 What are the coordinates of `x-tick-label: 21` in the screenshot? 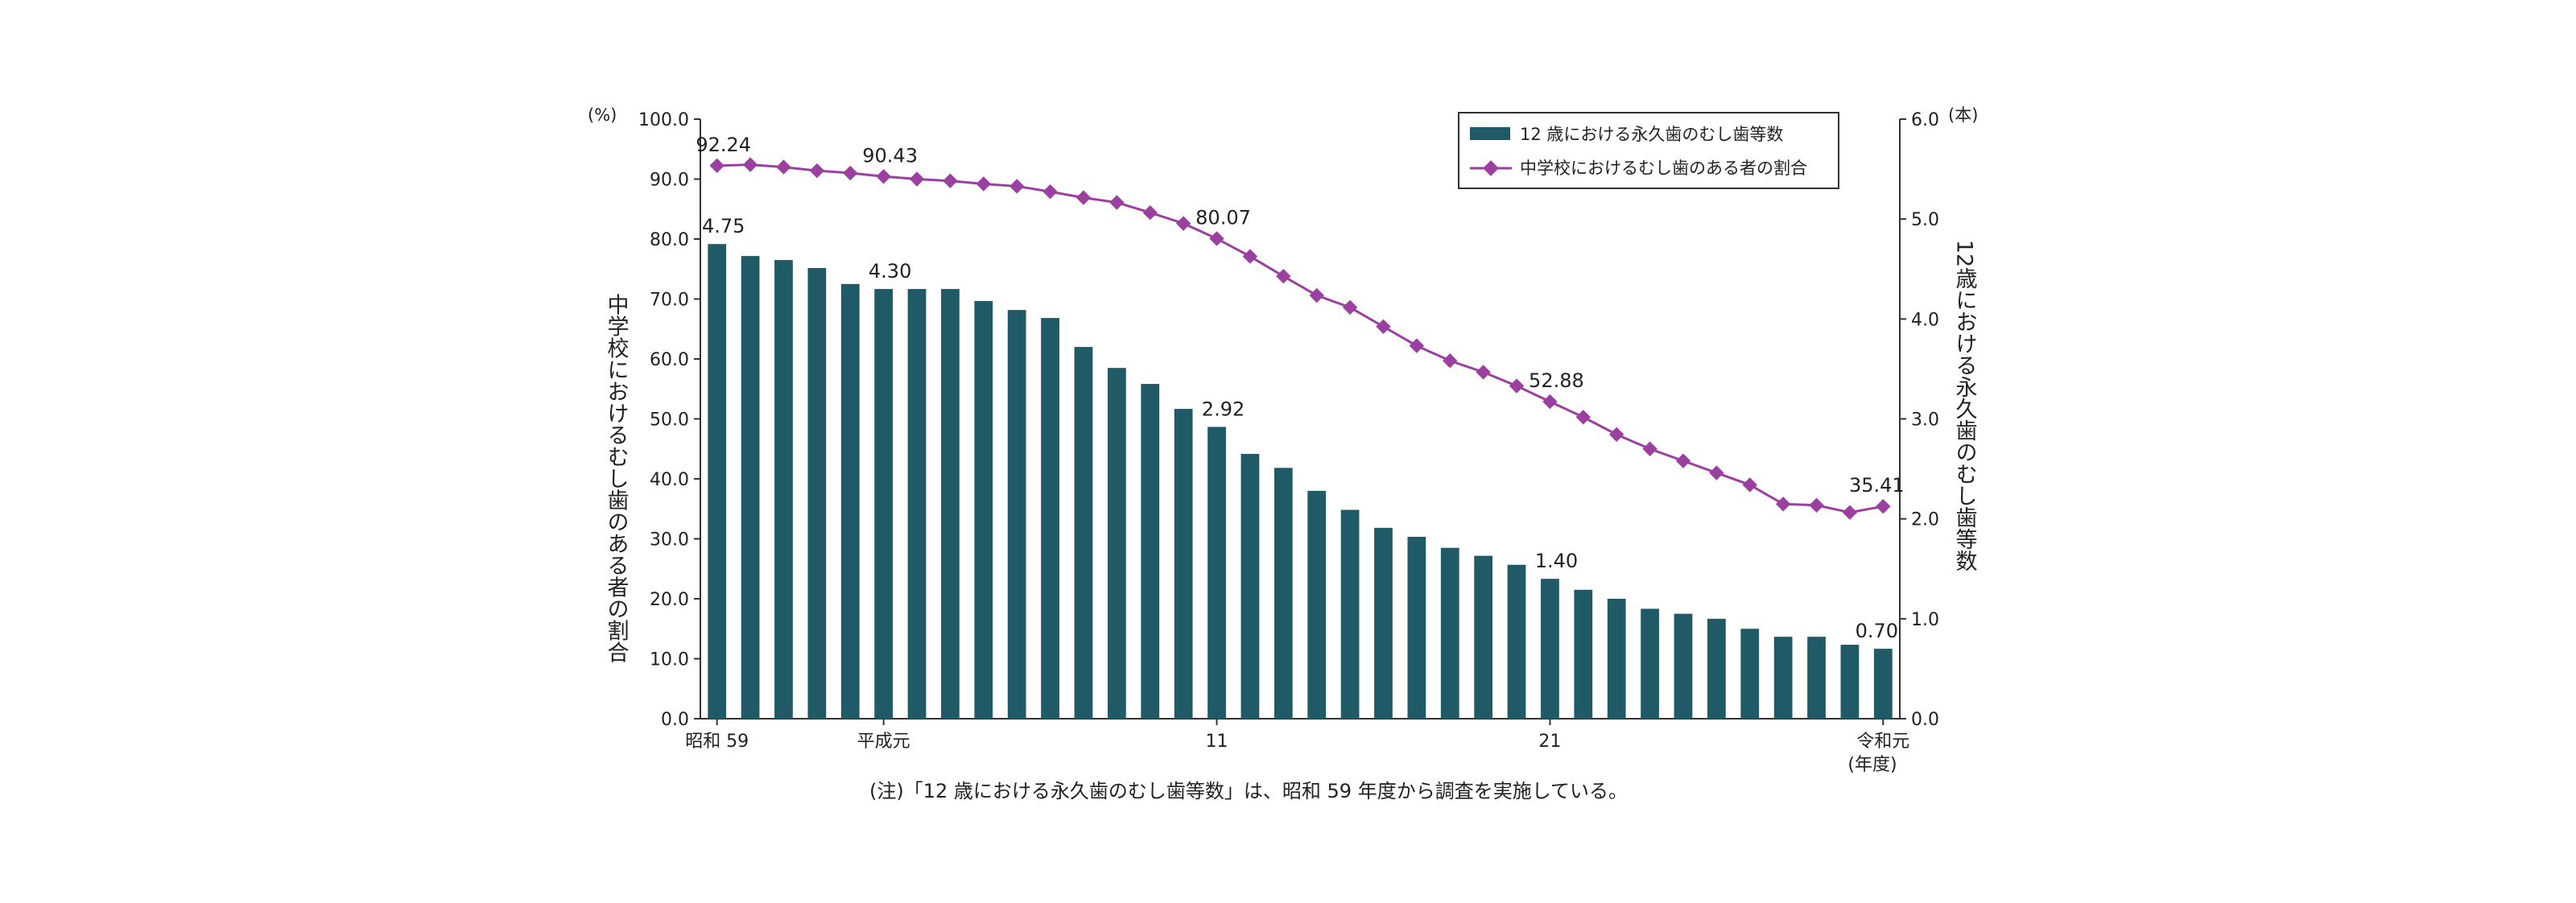 It's located at (1549, 742).